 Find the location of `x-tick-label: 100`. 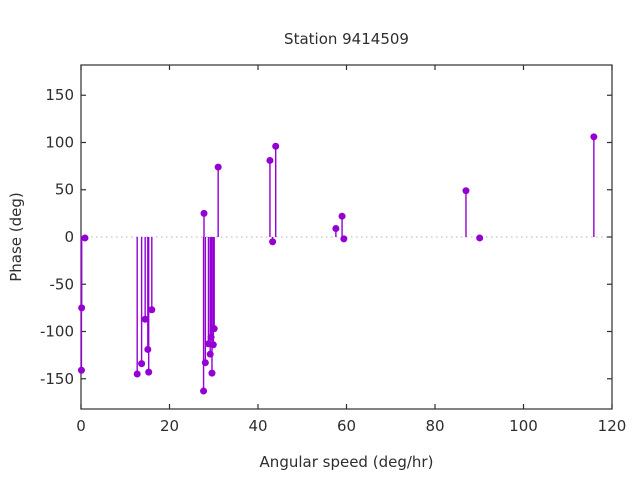

x-tick-label: 100 is located at coordinates (523, 426).